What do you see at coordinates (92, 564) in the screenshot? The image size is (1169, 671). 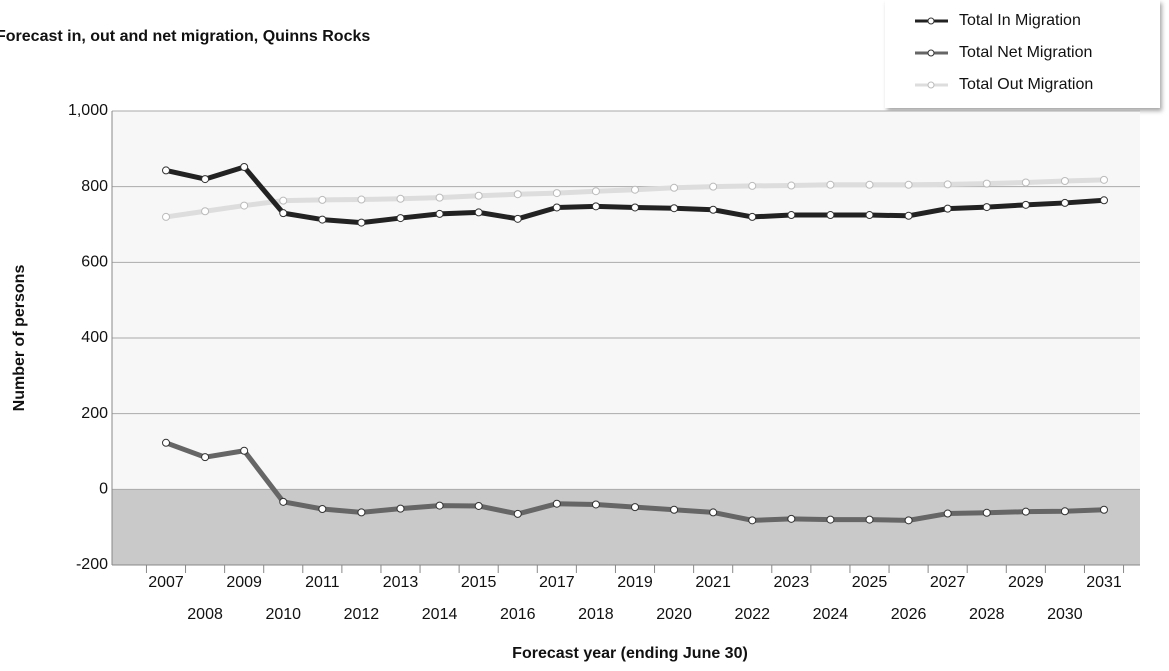 I see `y-tick-label: -200` at bounding box center [92, 564].